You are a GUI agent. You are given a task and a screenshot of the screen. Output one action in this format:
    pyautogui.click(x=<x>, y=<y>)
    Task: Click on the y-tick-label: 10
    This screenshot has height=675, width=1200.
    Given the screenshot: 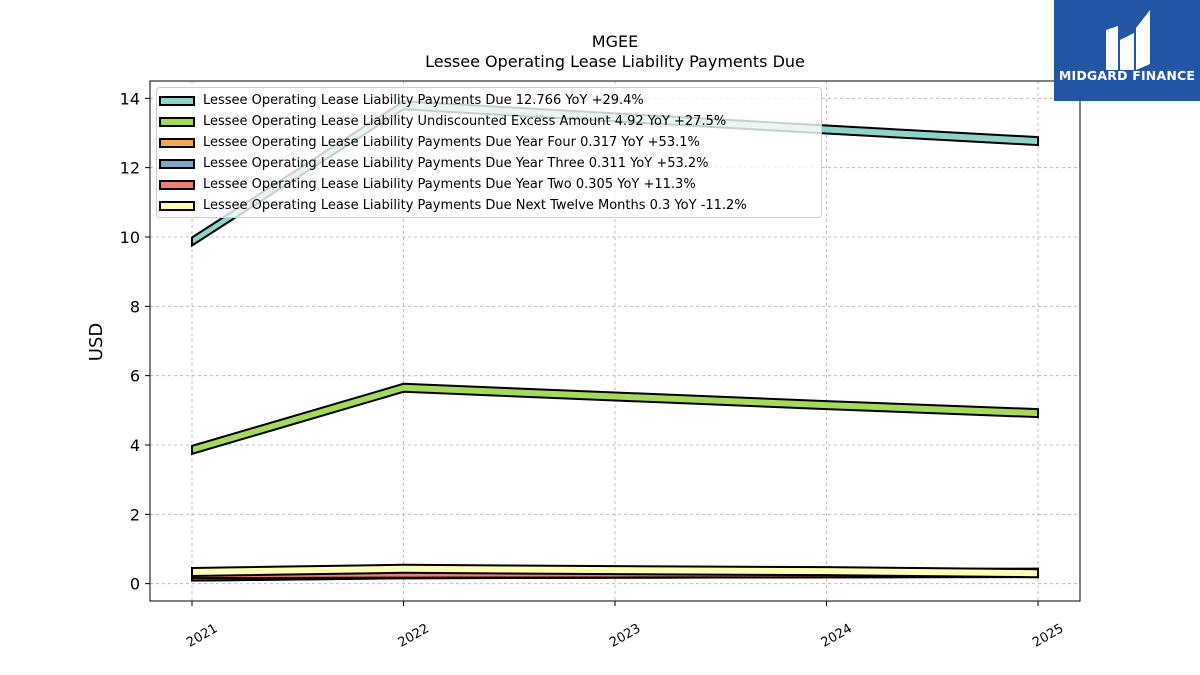 What is the action you would take?
    pyautogui.click(x=130, y=237)
    